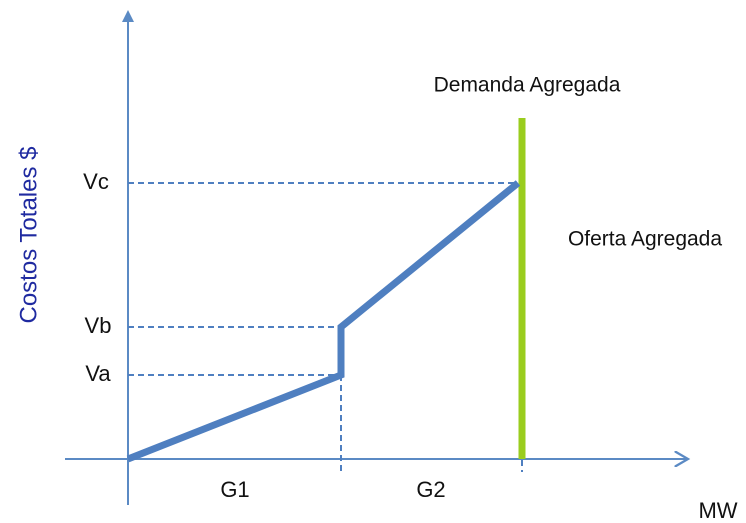 Image resolution: width=746 pixels, height=523 pixels. Describe the element at coordinates (717, 510) in the screenshot. I see `x-axis-title: MW` at that location.